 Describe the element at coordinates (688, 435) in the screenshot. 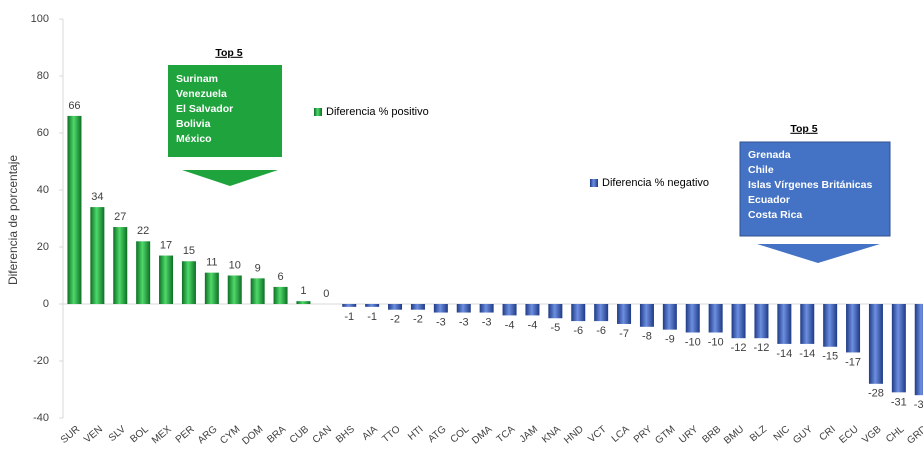

I see `x-tick-label: URY` at that location.